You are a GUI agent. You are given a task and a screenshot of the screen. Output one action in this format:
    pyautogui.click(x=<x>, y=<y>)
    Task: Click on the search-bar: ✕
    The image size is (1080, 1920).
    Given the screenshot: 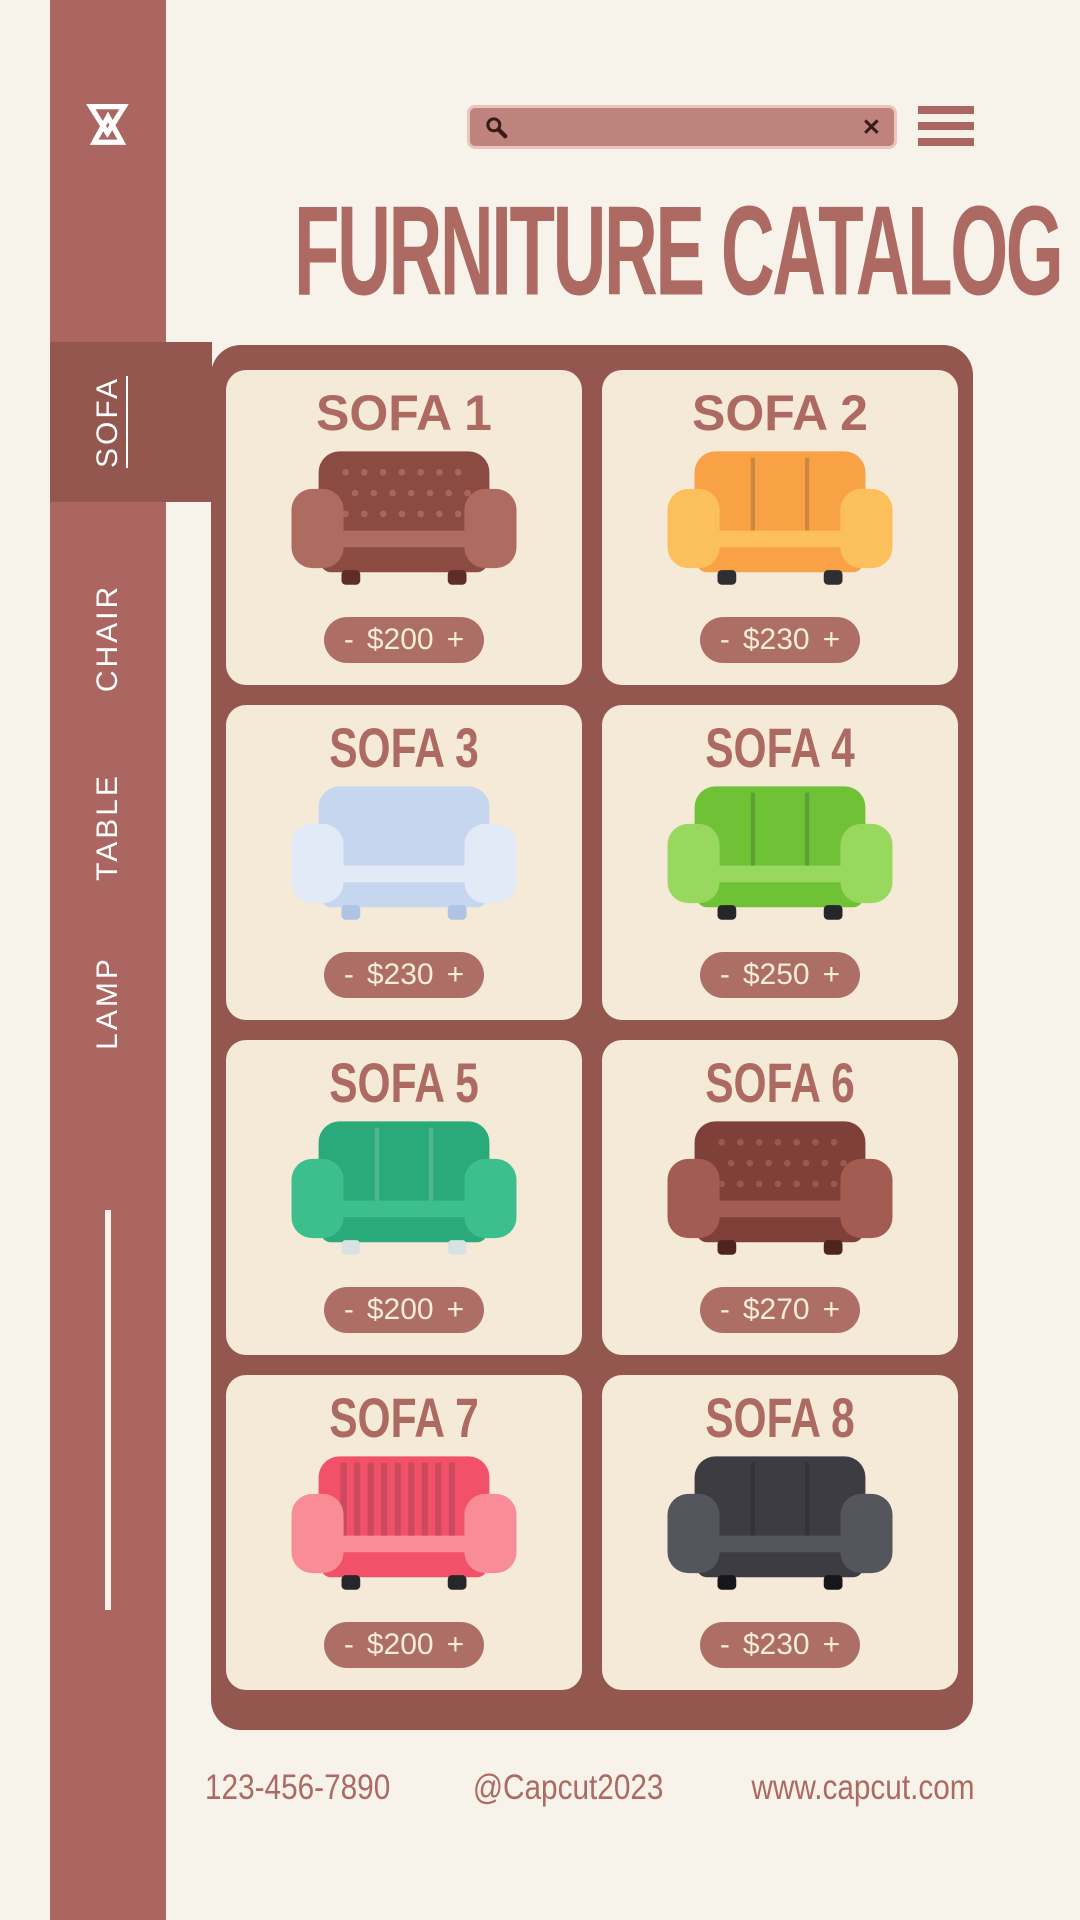 What is the action you would take?
    pyautogui.click(x=682, y=127)
    